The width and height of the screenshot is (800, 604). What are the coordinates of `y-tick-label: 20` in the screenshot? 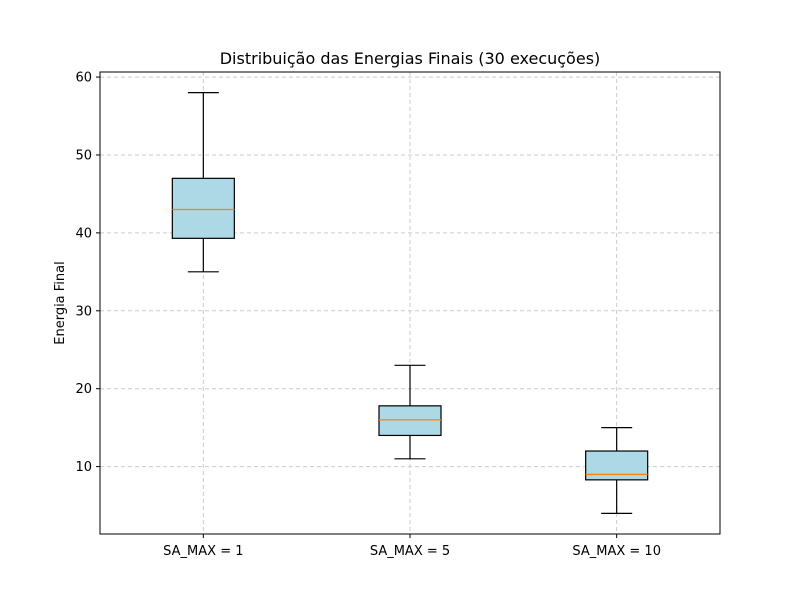 It's located at (83, 389).